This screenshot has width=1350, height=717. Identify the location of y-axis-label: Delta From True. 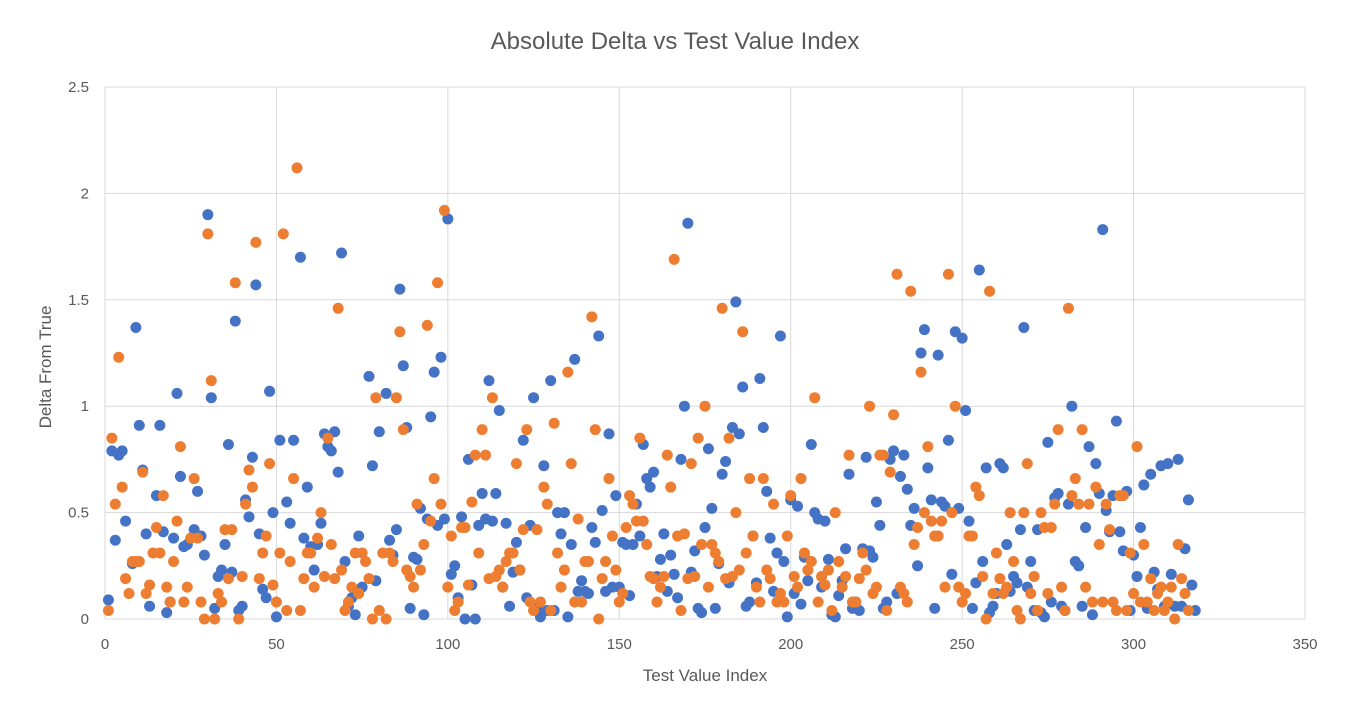
(45, 367).